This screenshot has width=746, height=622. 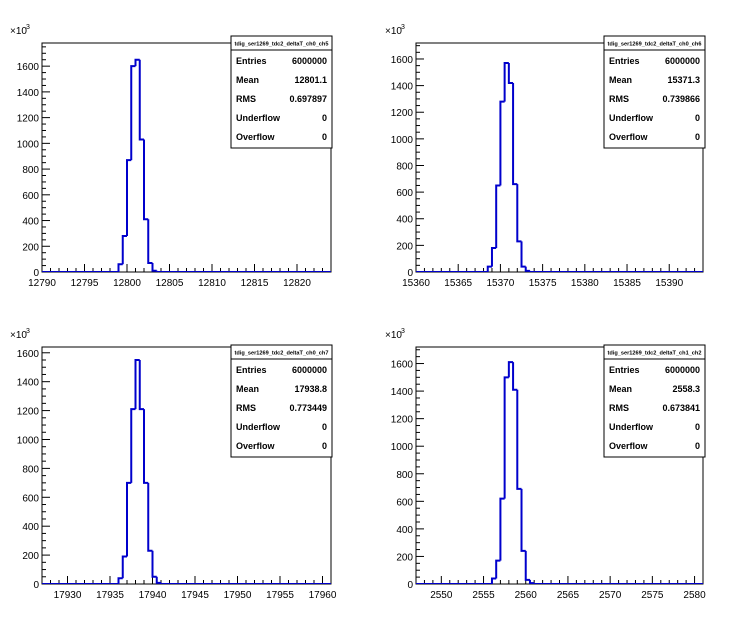 What do you see at coordinates (180, 276) in the screenshot?
I see `x-axis: 12790 12795 12800 12805 12810 12815 12820` at bounding box center [180, 276].